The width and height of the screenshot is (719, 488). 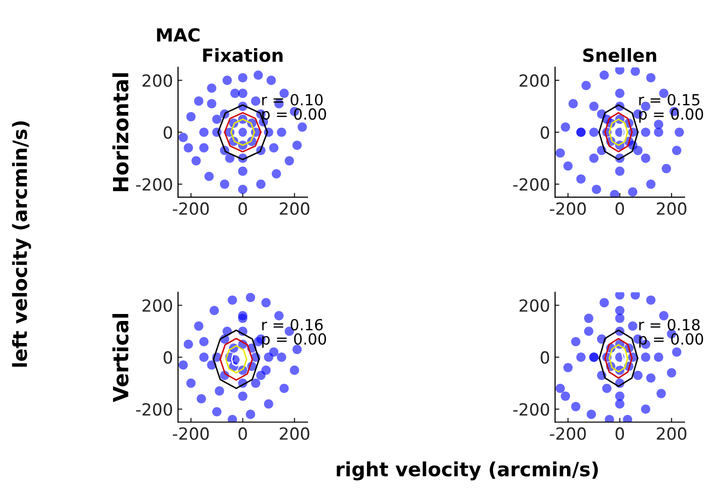 What do you see at coordinates (243, 55) in the screenshot?
I see `chart-subtitle: Fixation` at bounding box center [243, 55].